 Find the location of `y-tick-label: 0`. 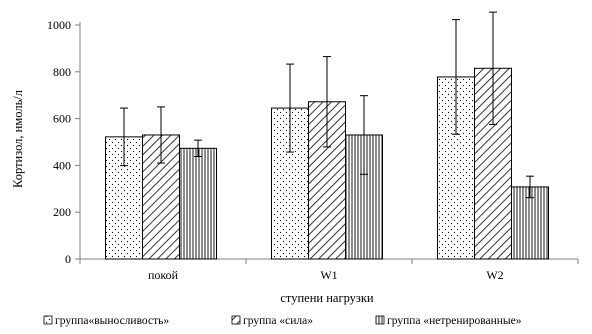

y-tick-label: 0 is located at coordinates (68, 259).